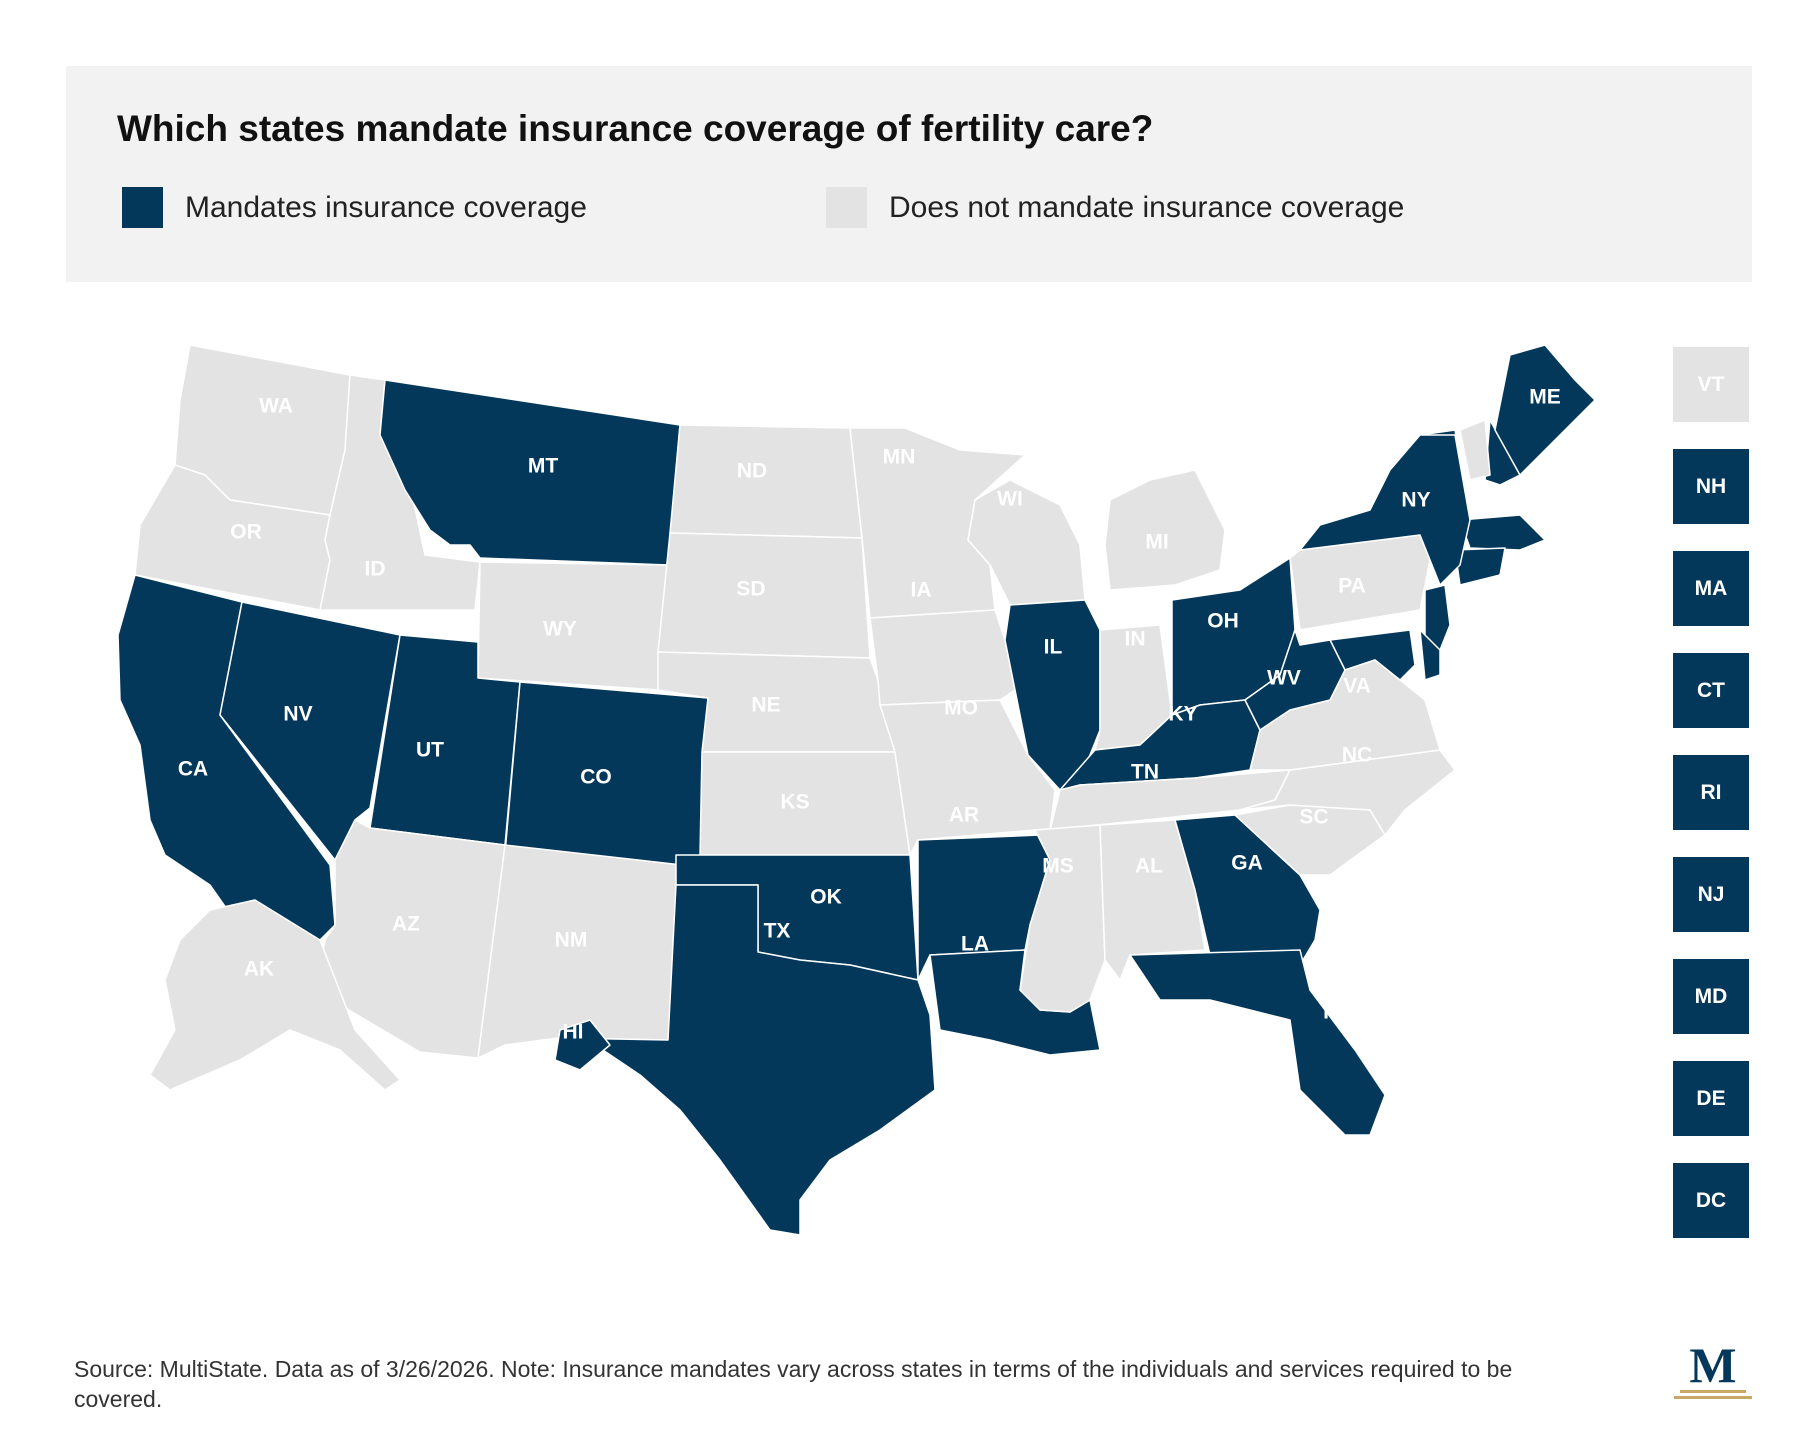 This screenshot has height=1451, width=1808. What do you see at coordinates (964, 815) in the screenshot?
I see `state-label-ar: AR` at bounding box center [964, 815].